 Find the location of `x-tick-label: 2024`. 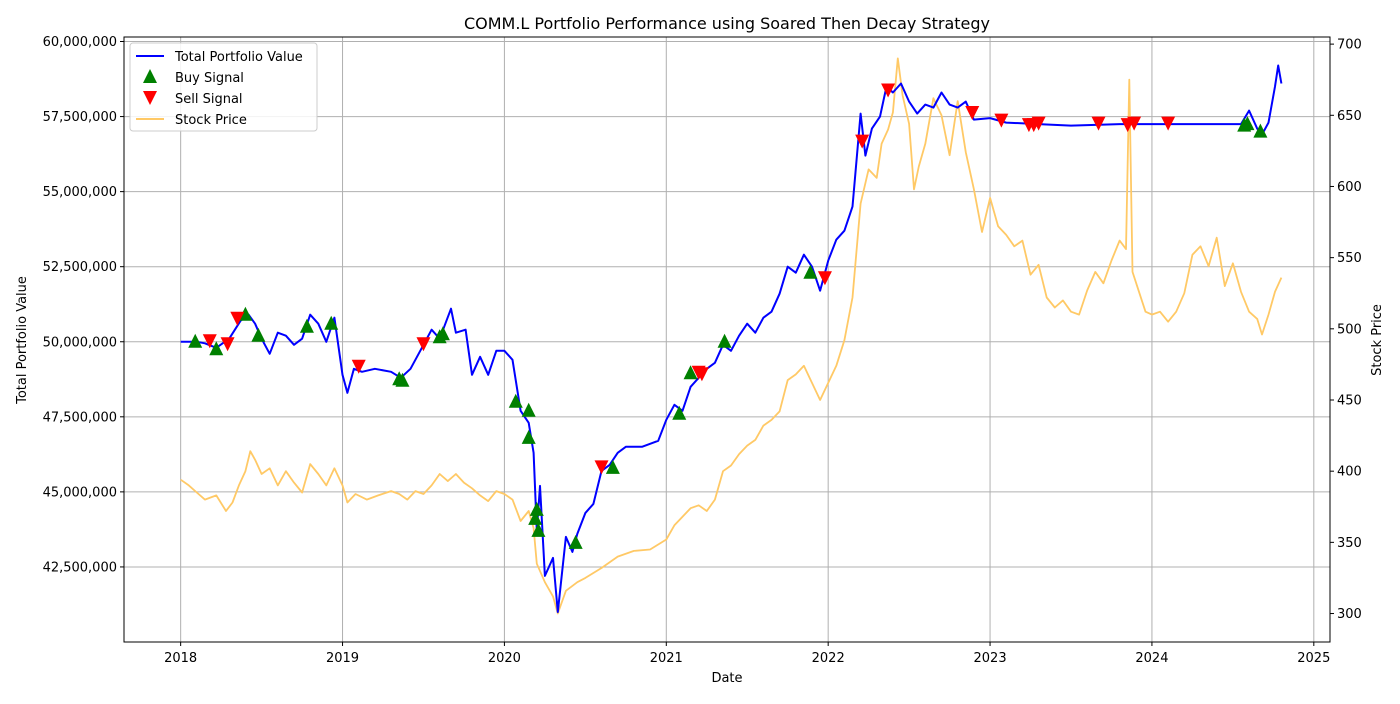

x-tick-label: 2024 is located at coordinates (1151, 658).